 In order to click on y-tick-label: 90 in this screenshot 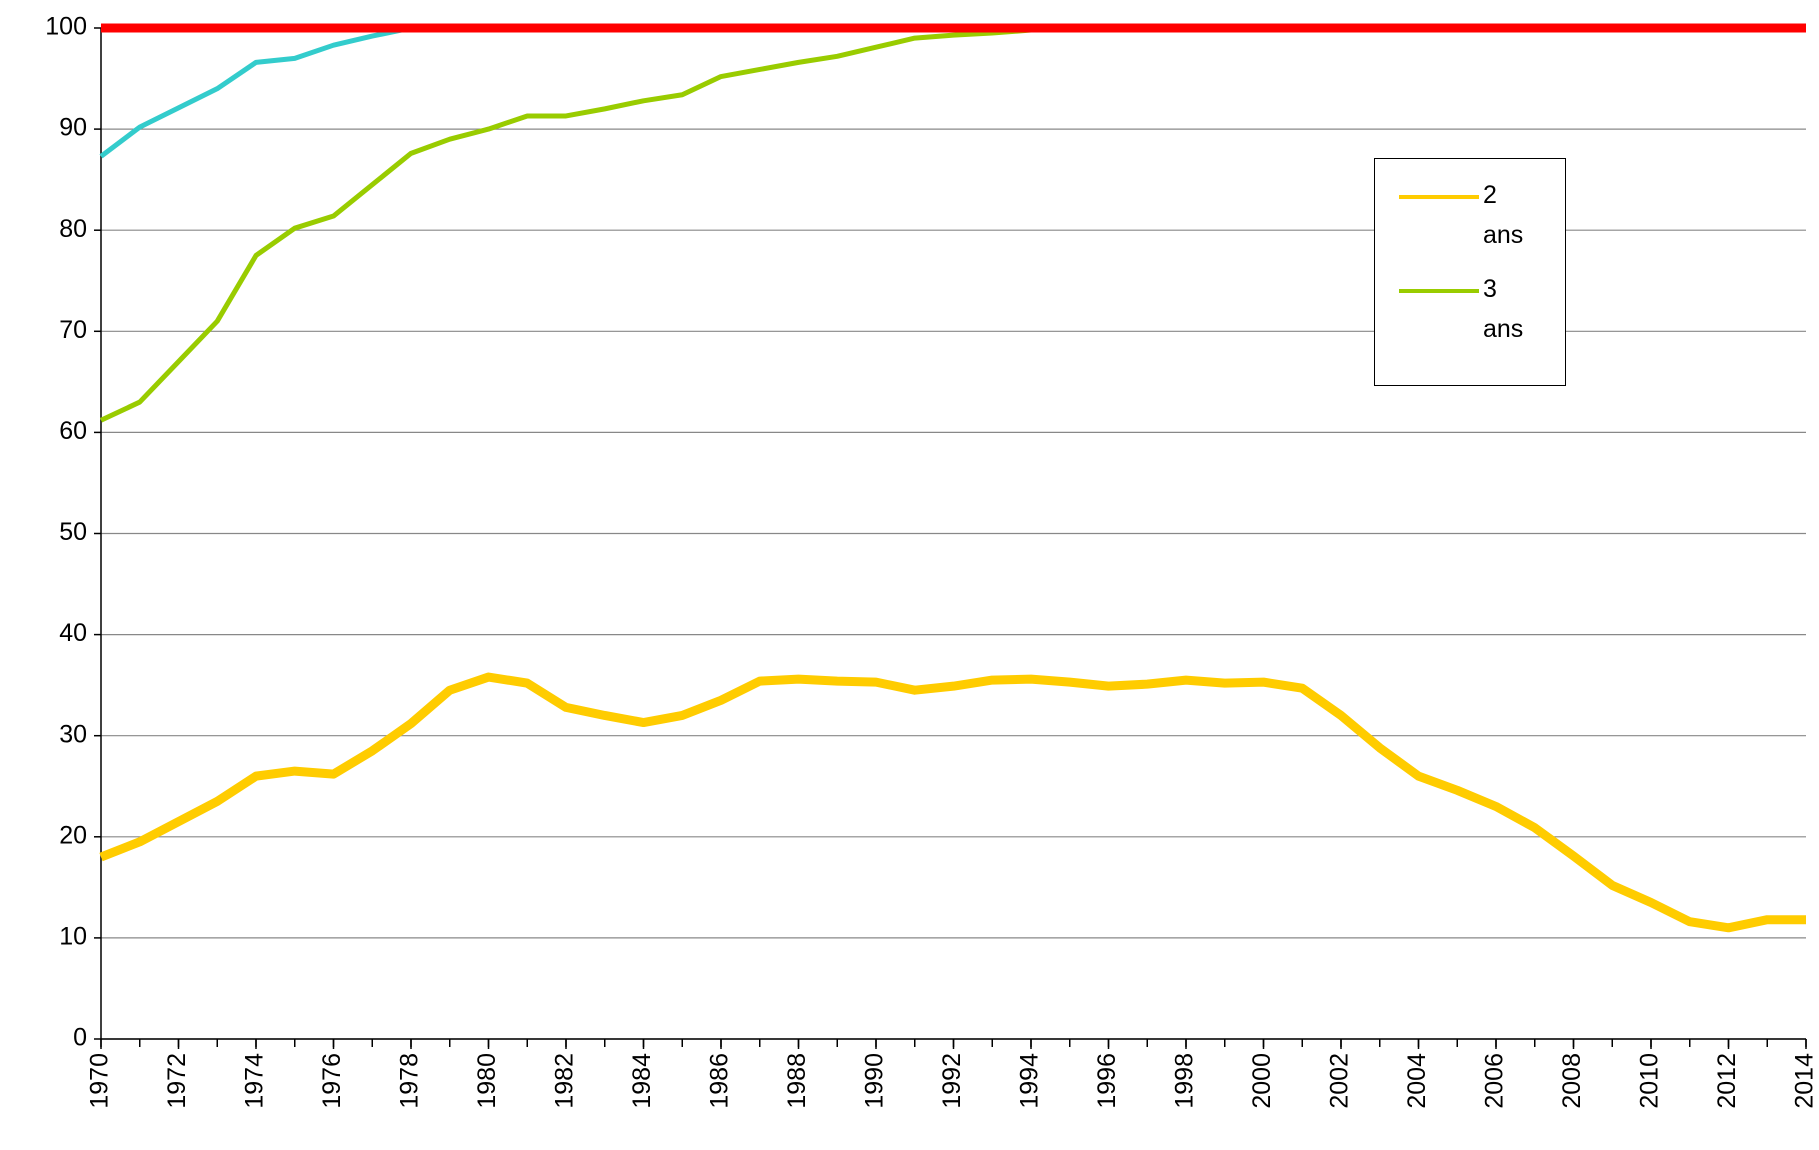, I will do `click(73, 128)`.